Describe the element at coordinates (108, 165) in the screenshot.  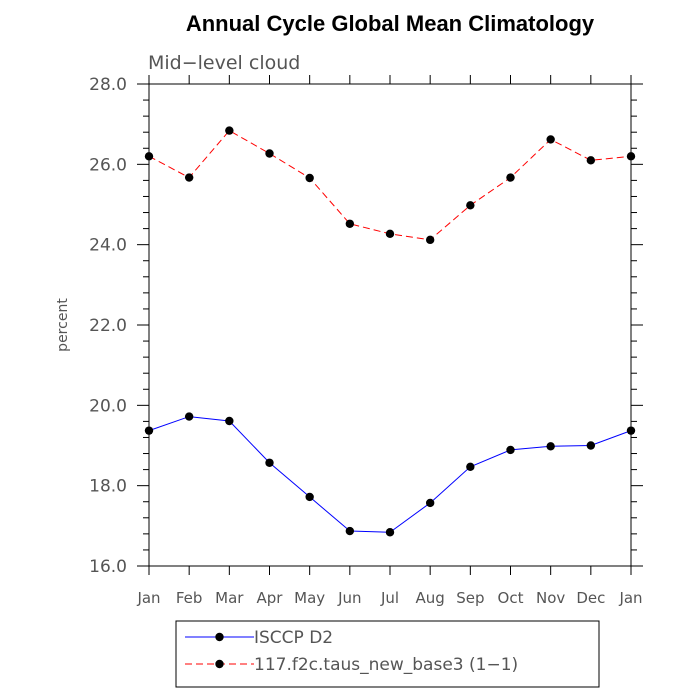
I see `y-tick-label: 26.0` at that location.